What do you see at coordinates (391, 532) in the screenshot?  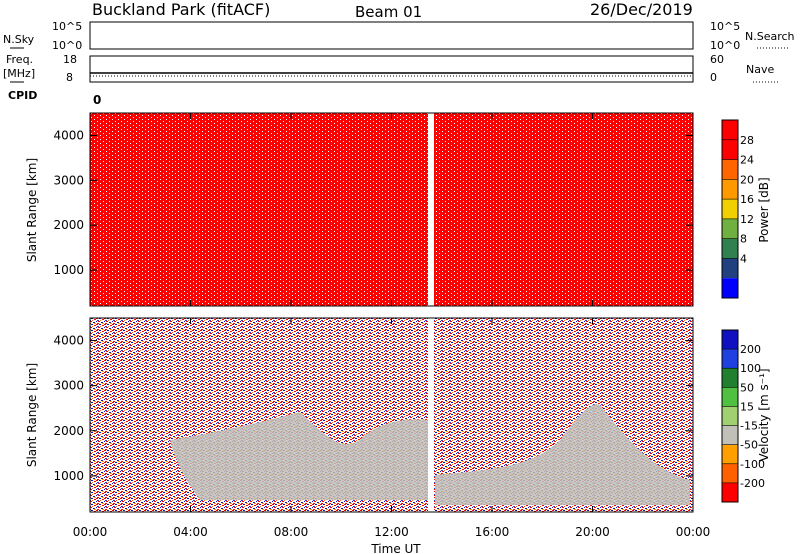 I see `x-tick-label: 12:00` at bounding box center [391, 532].